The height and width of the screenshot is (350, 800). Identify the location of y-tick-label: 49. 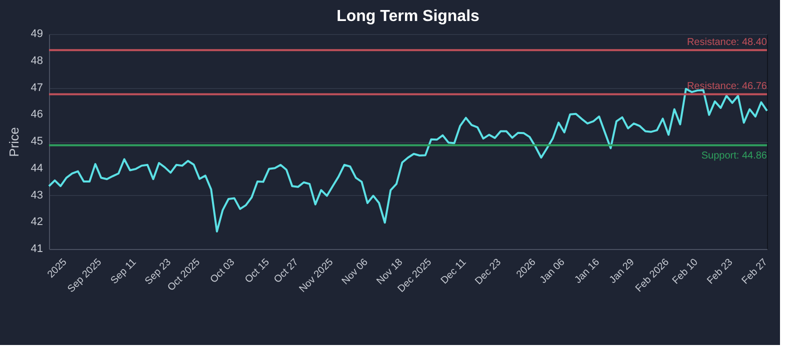
(36, 34).